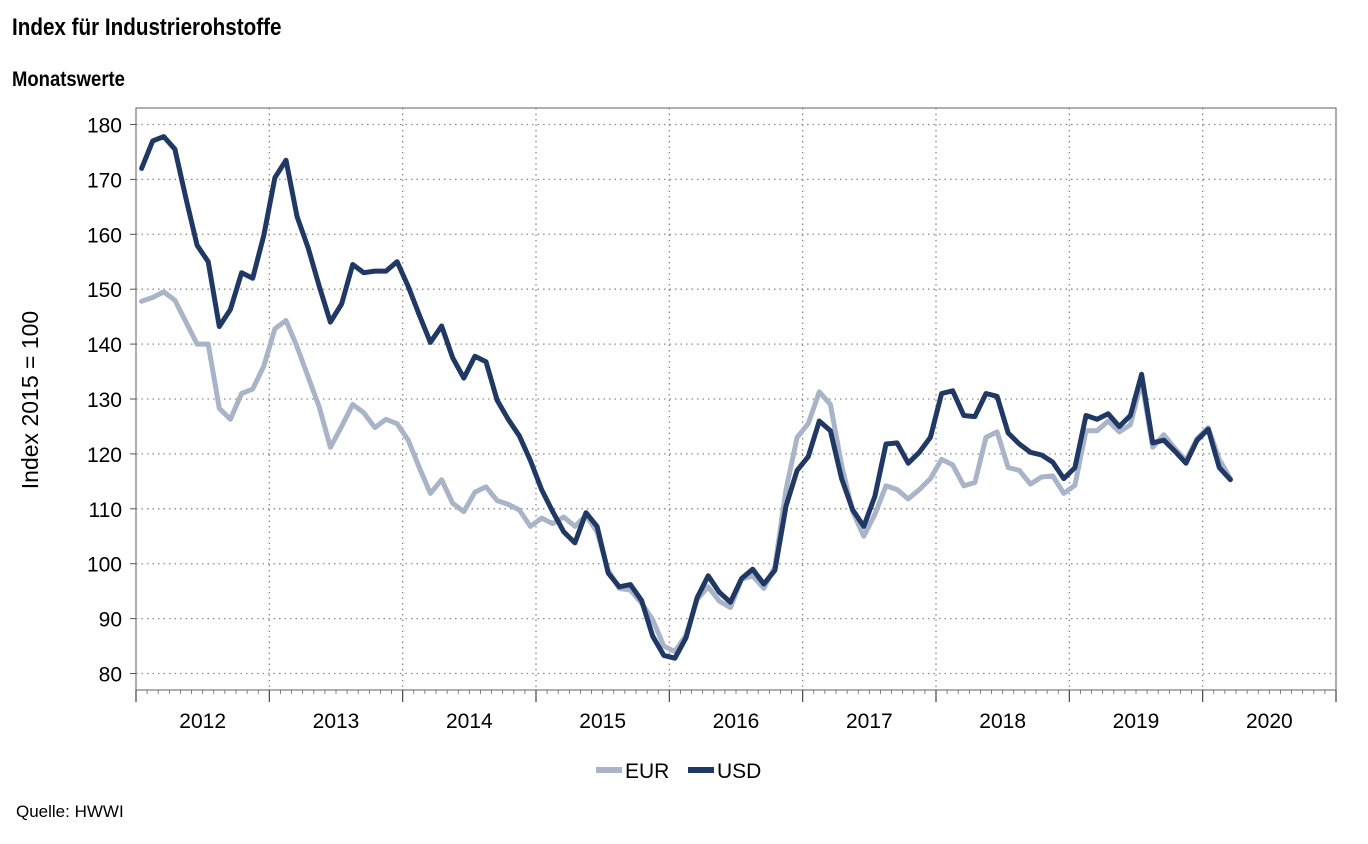 The height and width of the screenshot is (844, 1368). I want to click on x-tick-label: 2013, so click(336, 721).